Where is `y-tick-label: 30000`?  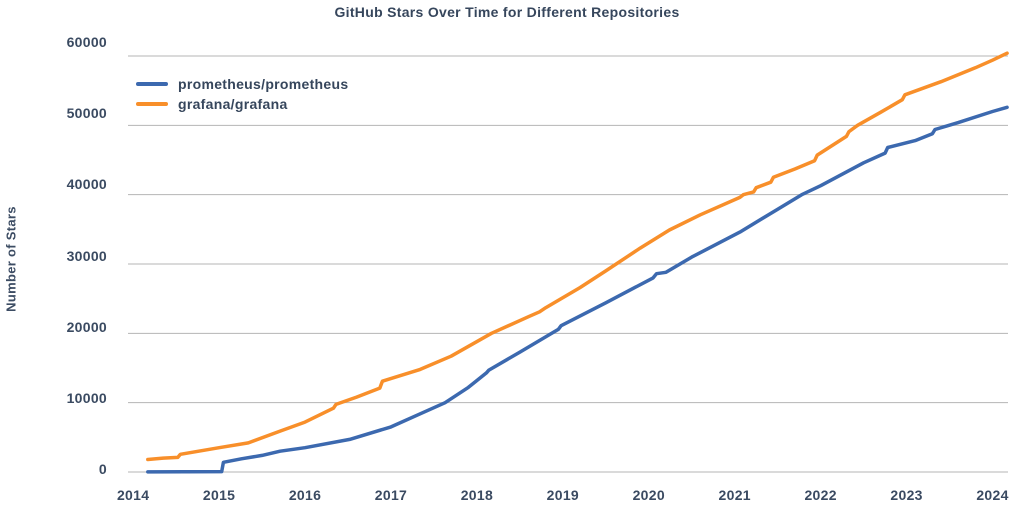
y-tick-label: 30000 is located at coordinates (86, 255).